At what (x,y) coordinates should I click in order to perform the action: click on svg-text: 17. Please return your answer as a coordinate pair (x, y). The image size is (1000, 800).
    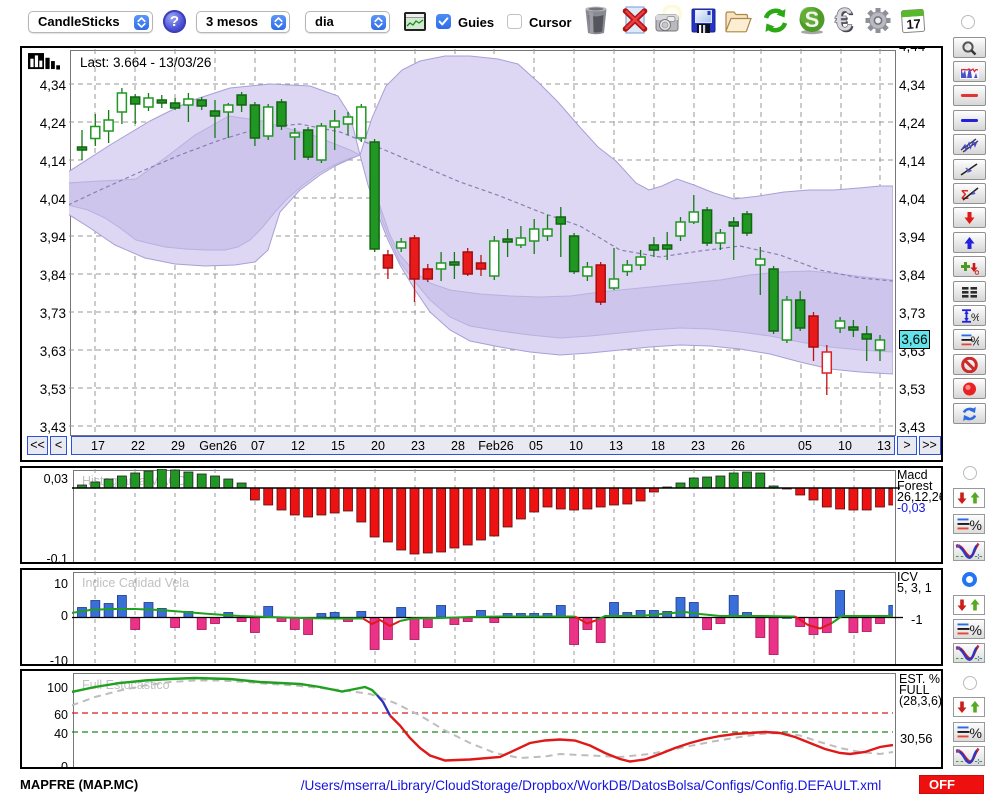
    Looking at the image, I should click on (913, 24).